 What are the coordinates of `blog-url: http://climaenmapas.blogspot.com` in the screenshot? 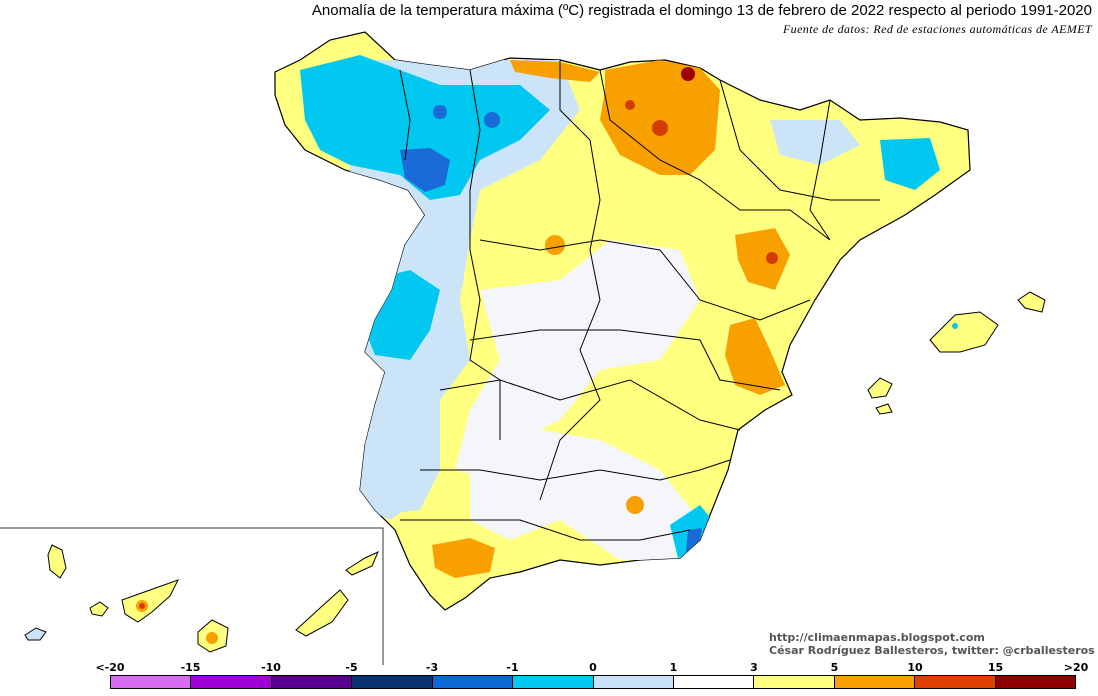 It's located at (877, 637).